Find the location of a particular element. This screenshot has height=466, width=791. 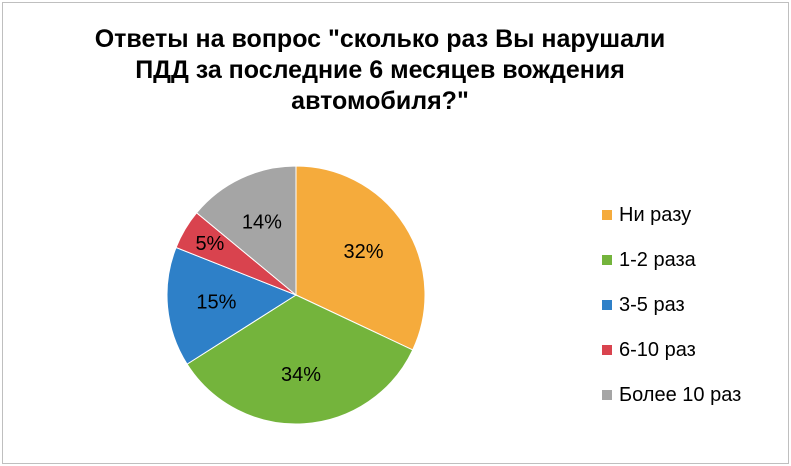

legend-label: Более 10 раз is located at coordinates (680, 394).